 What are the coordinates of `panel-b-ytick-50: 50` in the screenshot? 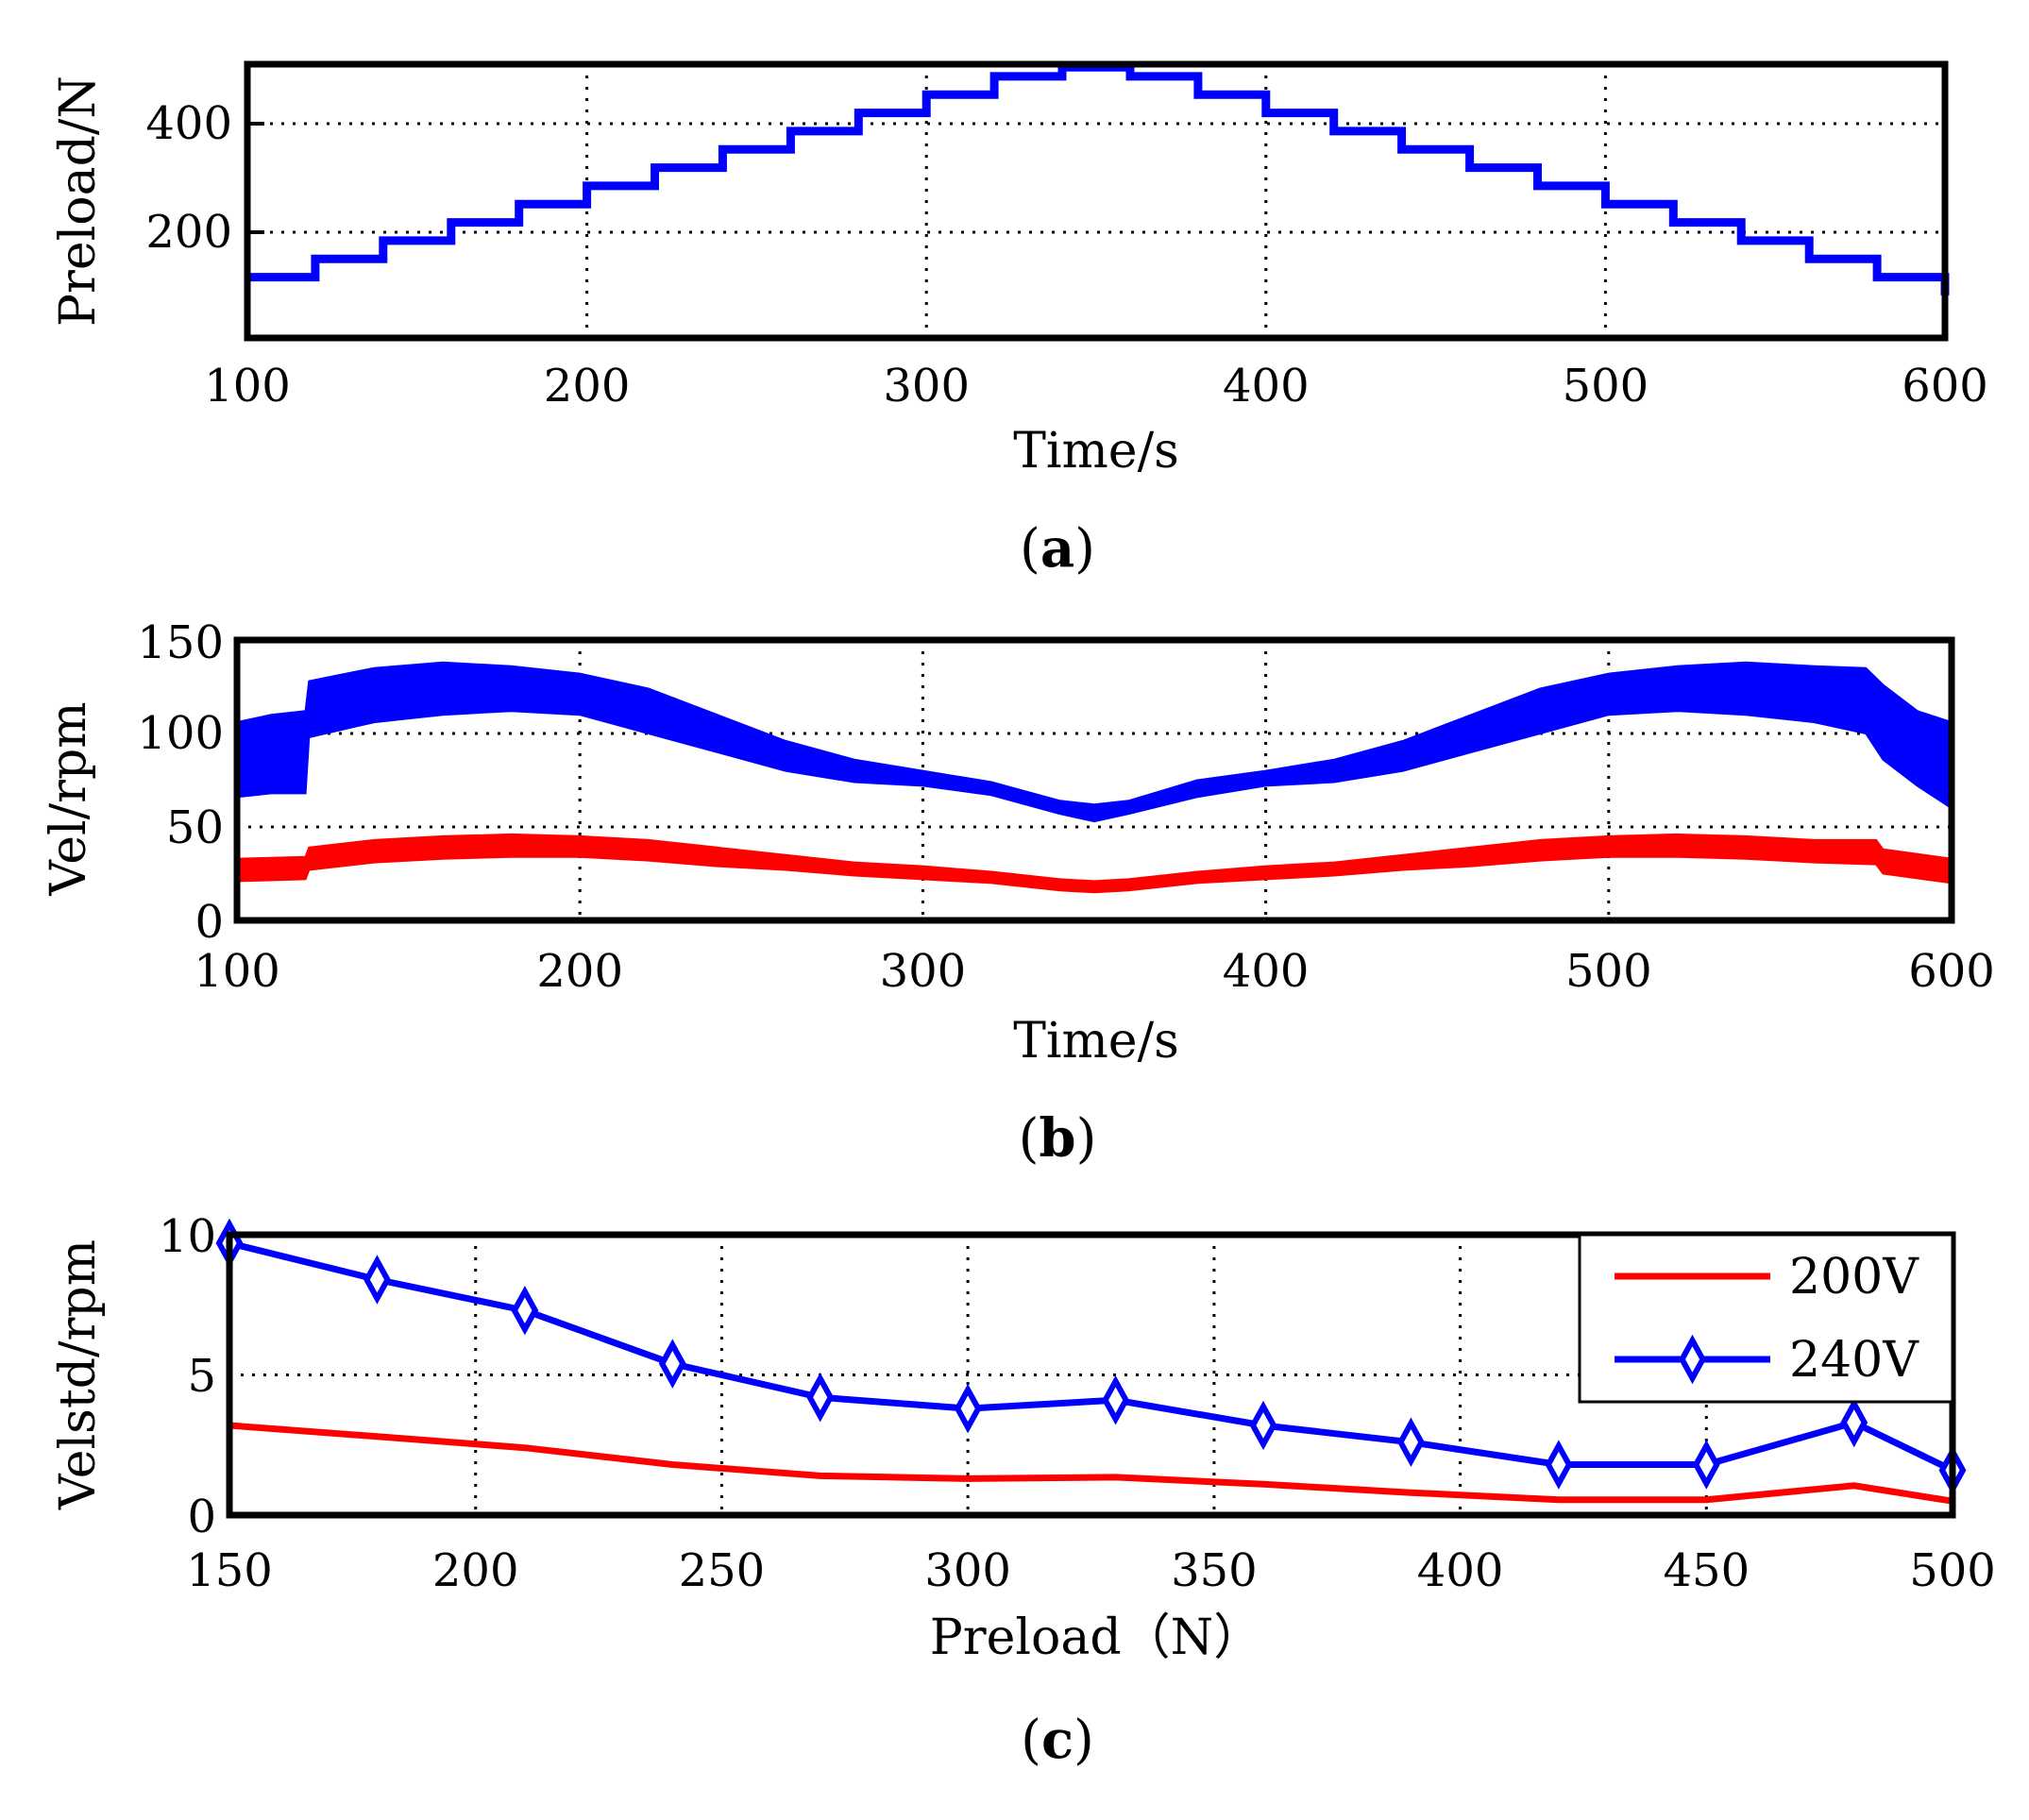 It's located at (195, 827).